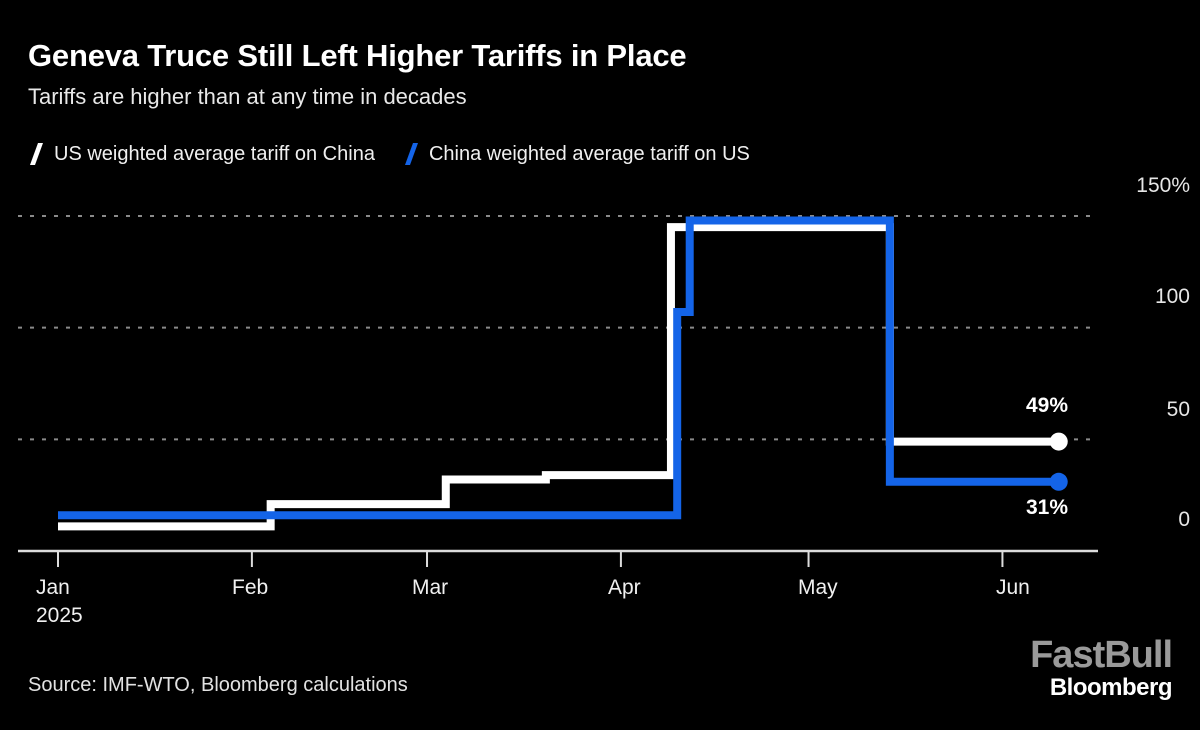  I want to click on legend-item-us: US weighted average tariff on China, so click(201, 154).